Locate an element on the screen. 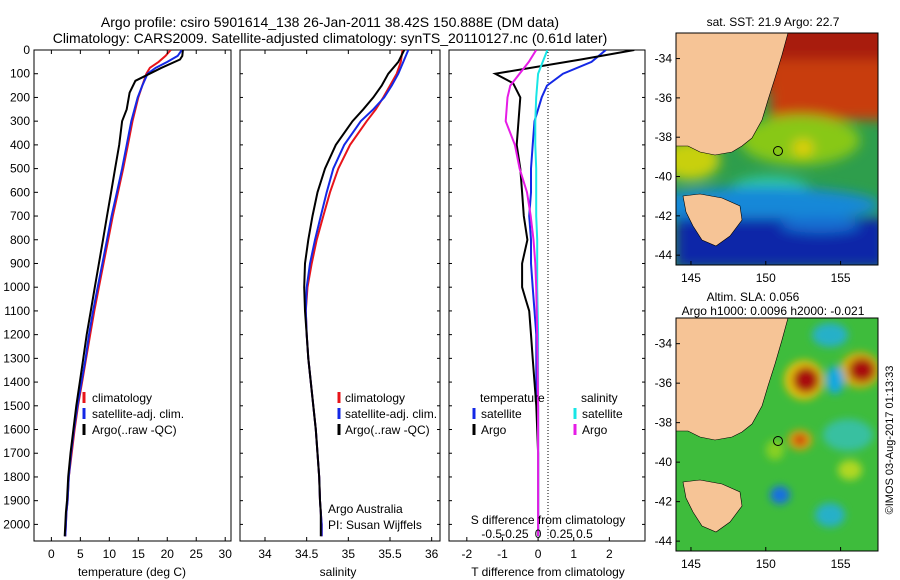 The width and height of the screenshot is (900, 580). x-tick-label: 34.5 is located at coordinates (307, 554).